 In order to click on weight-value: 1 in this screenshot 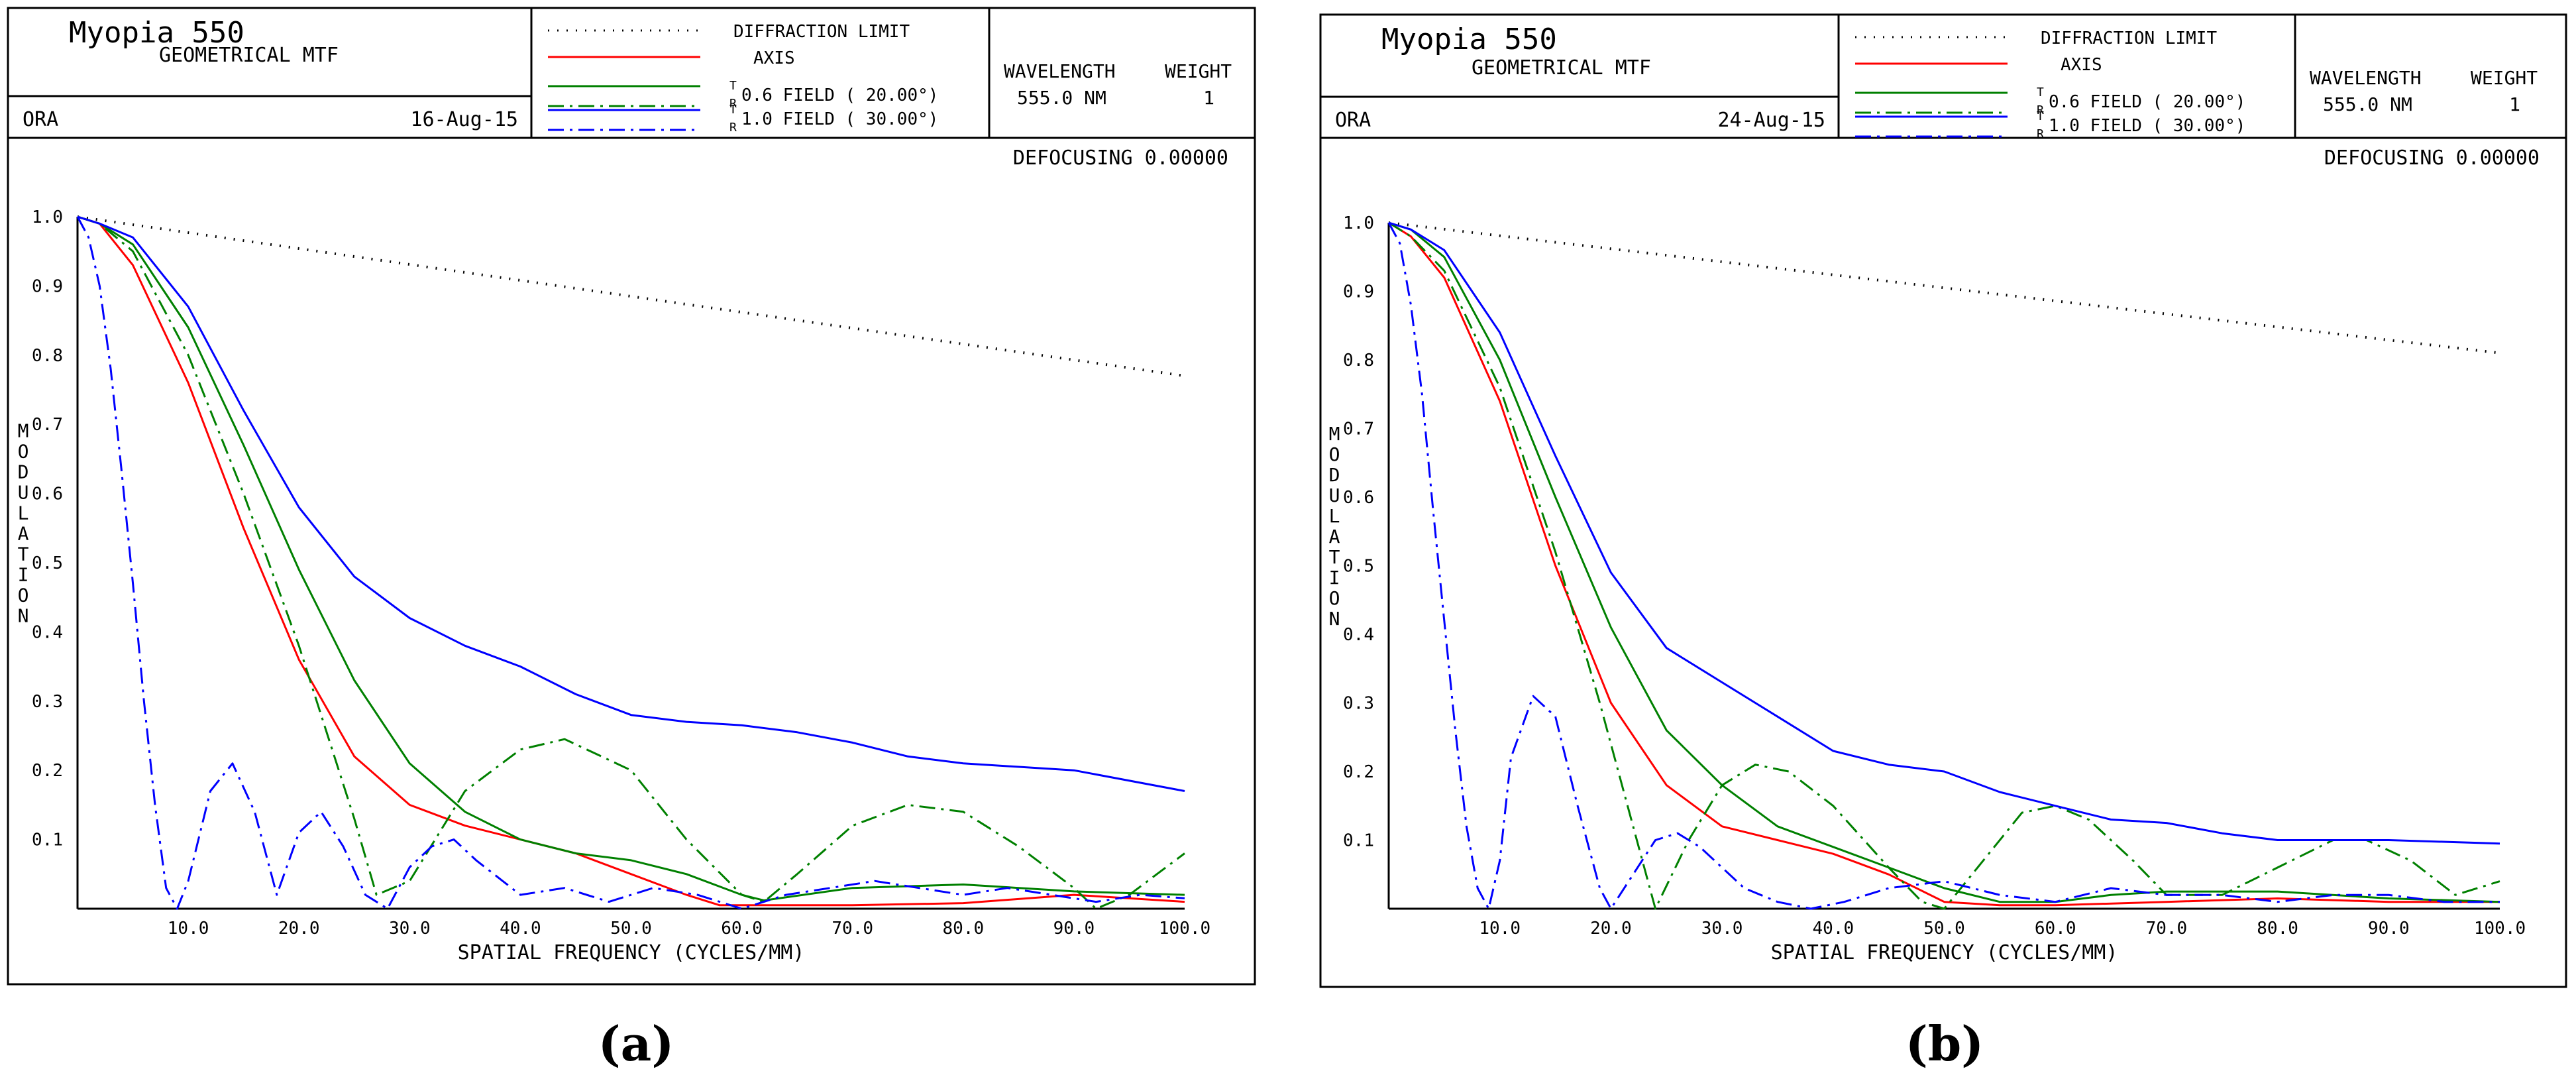, I will do `click(2514, 104)`.